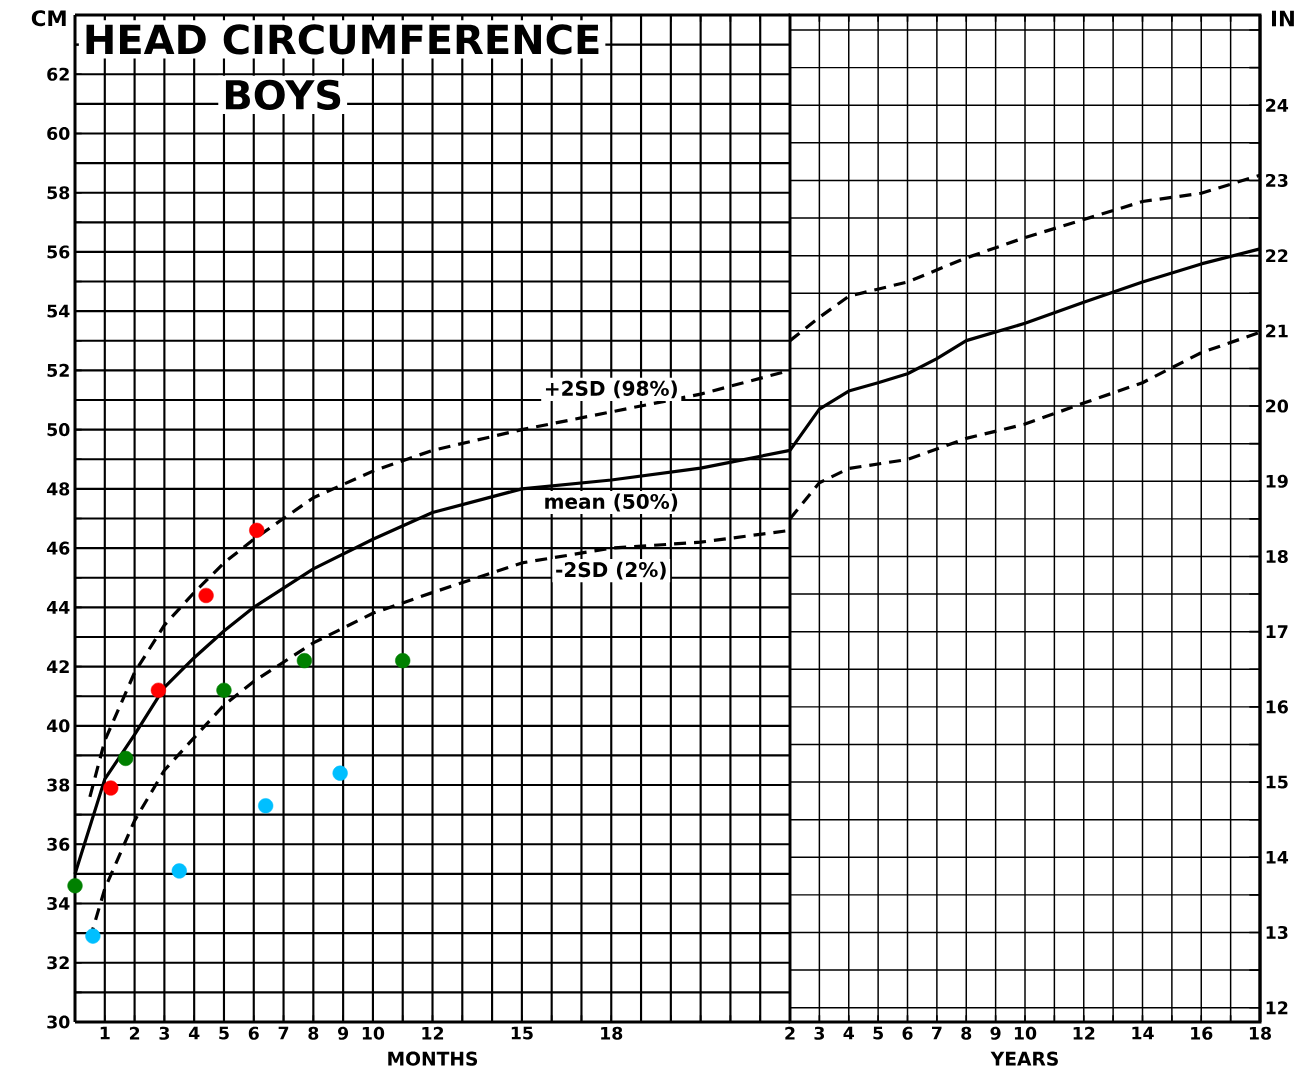  I want to click on y-tick-label: 50, so click(58, 430).